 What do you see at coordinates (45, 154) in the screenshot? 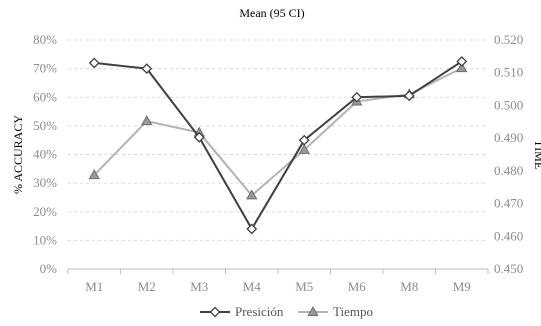
I see `left-axis-tick-label: 40%` at bounding box center [45, 154].